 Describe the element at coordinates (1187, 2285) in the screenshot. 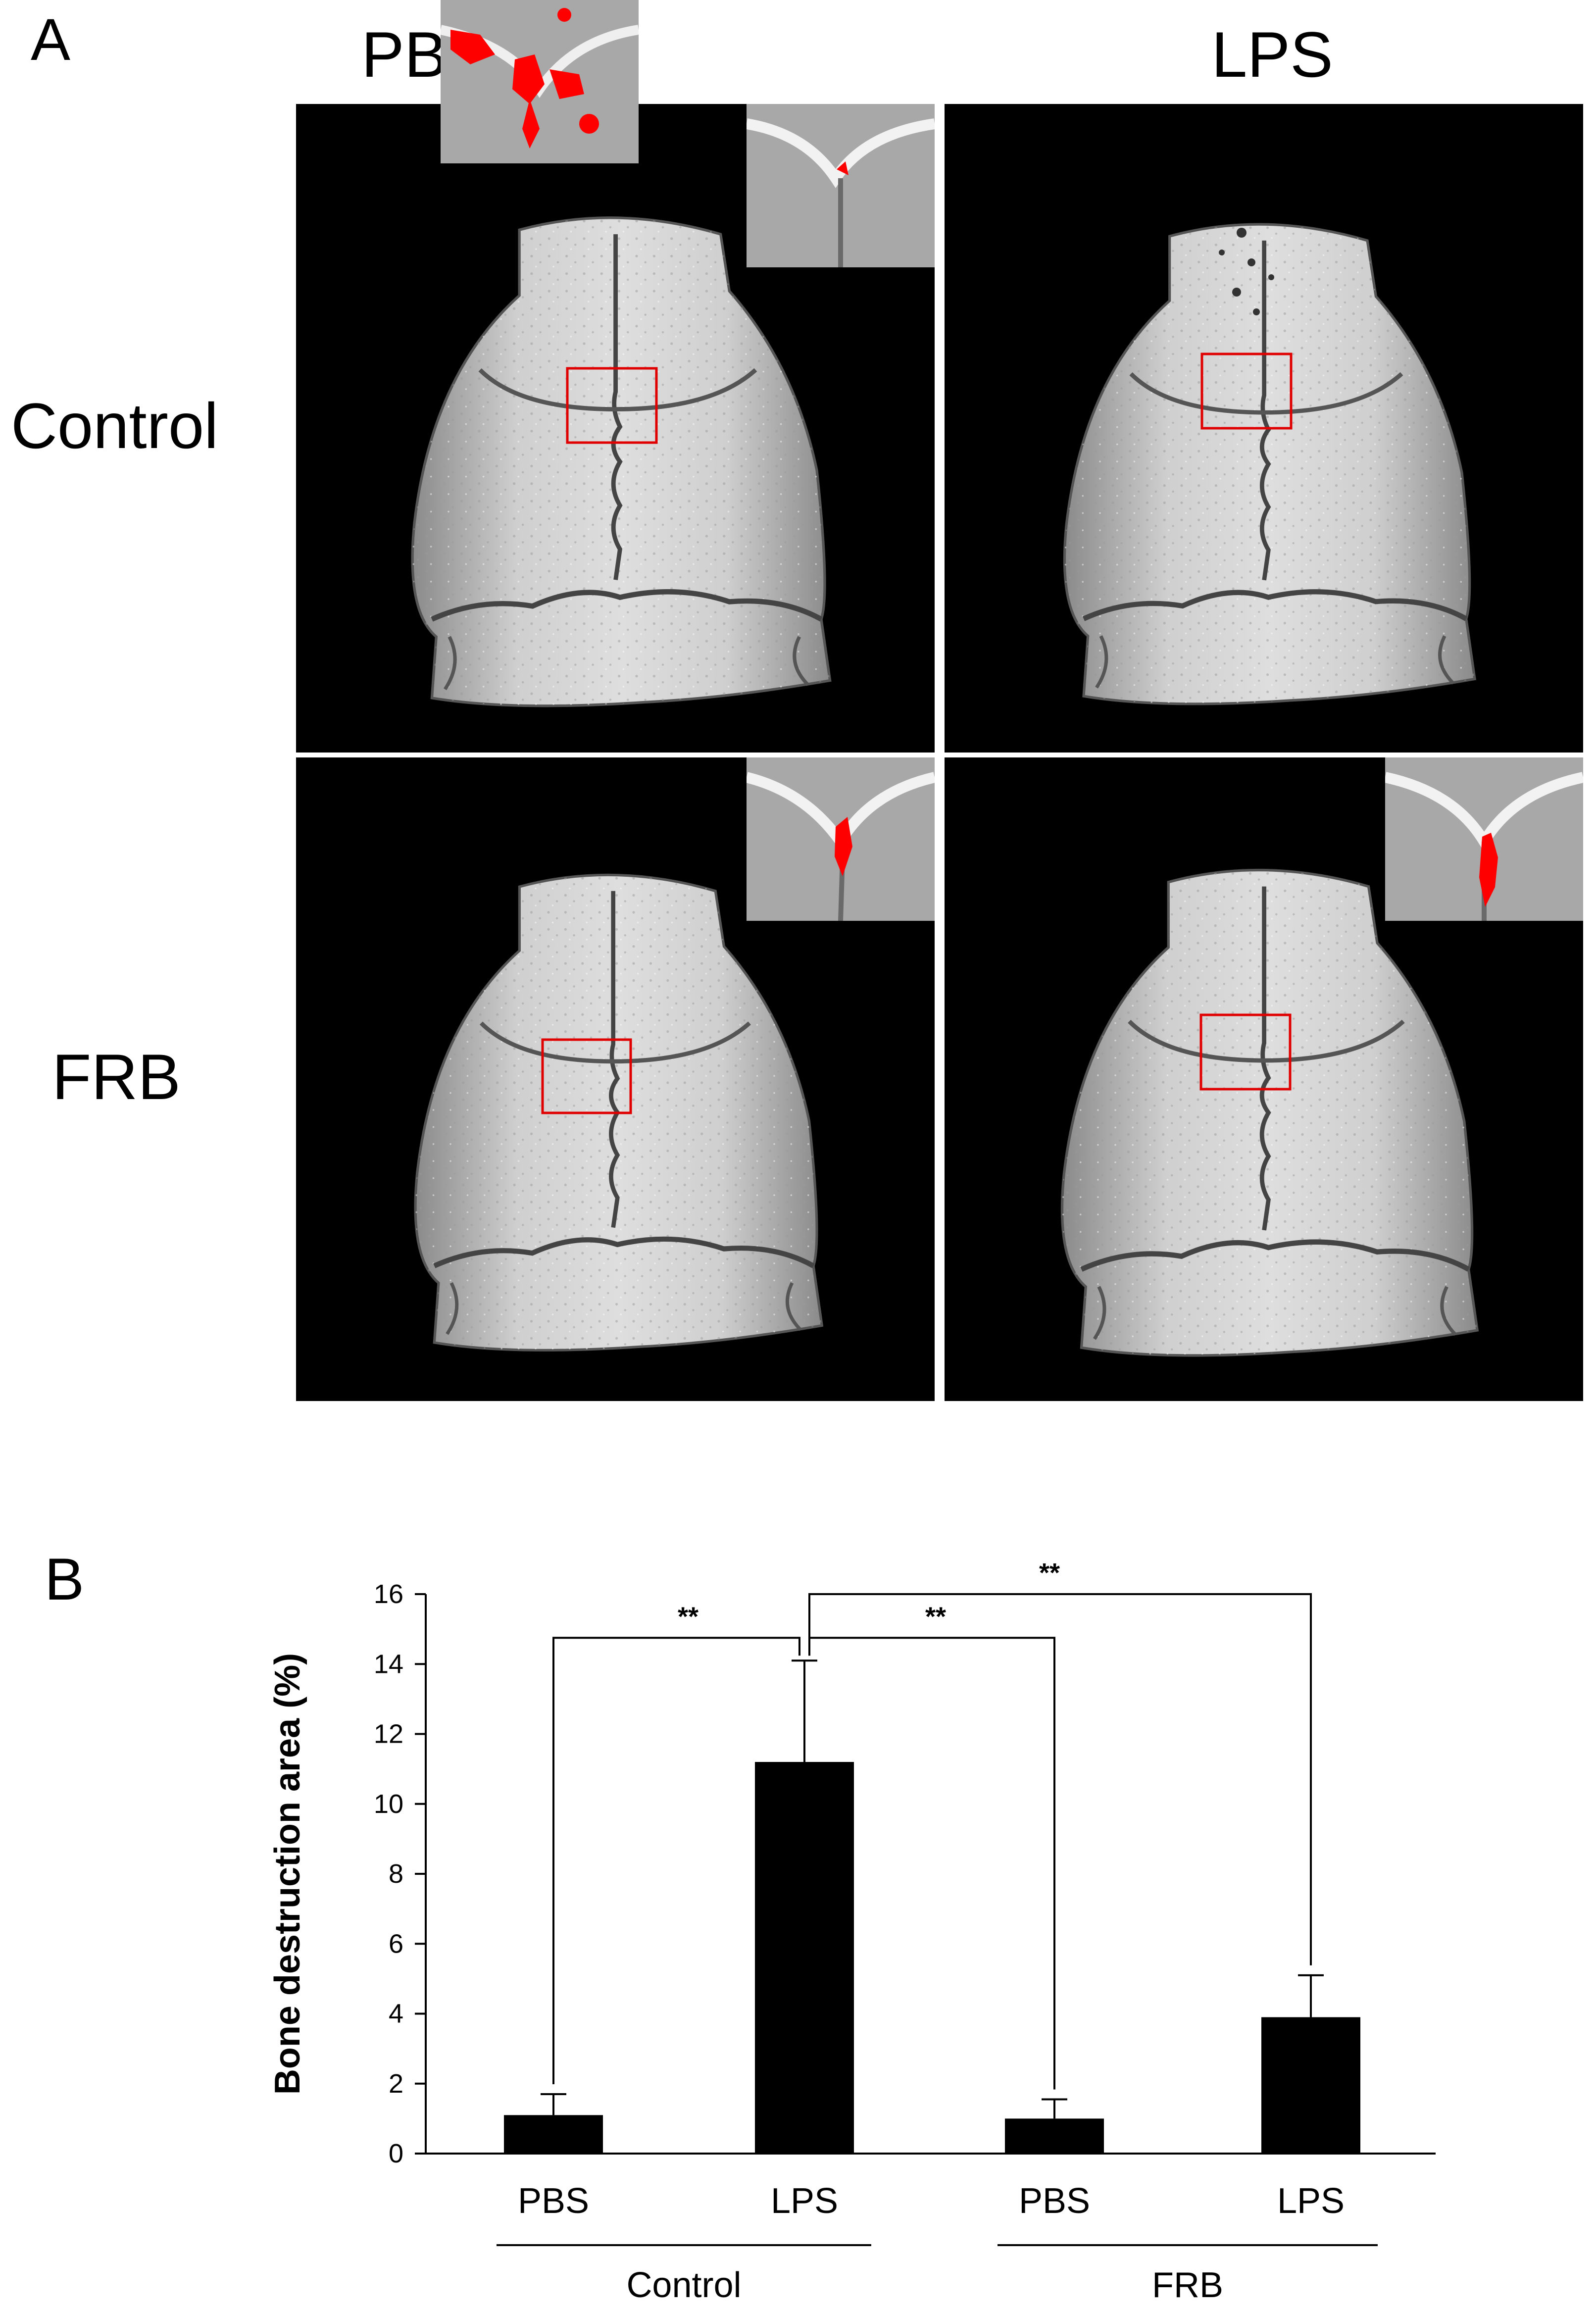

I see `group-label: FRB` at that location.